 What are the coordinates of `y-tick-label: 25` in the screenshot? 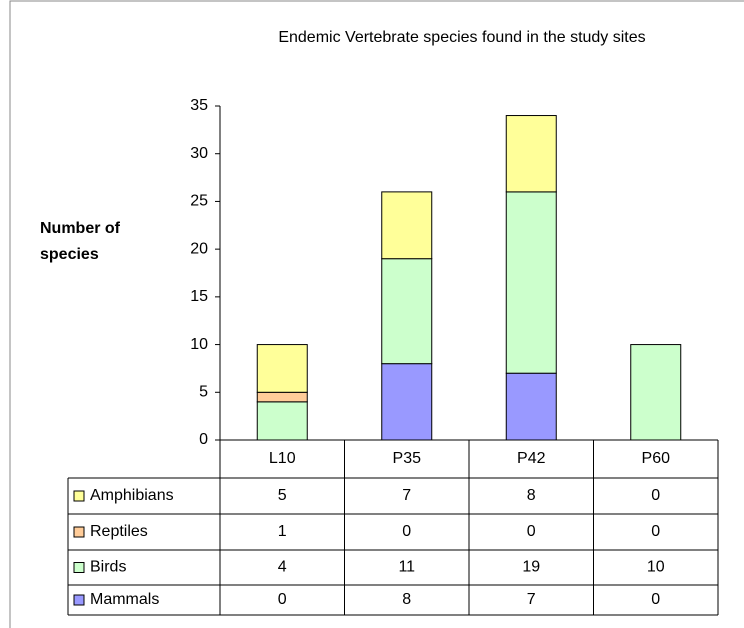 It's located at (199, 201).